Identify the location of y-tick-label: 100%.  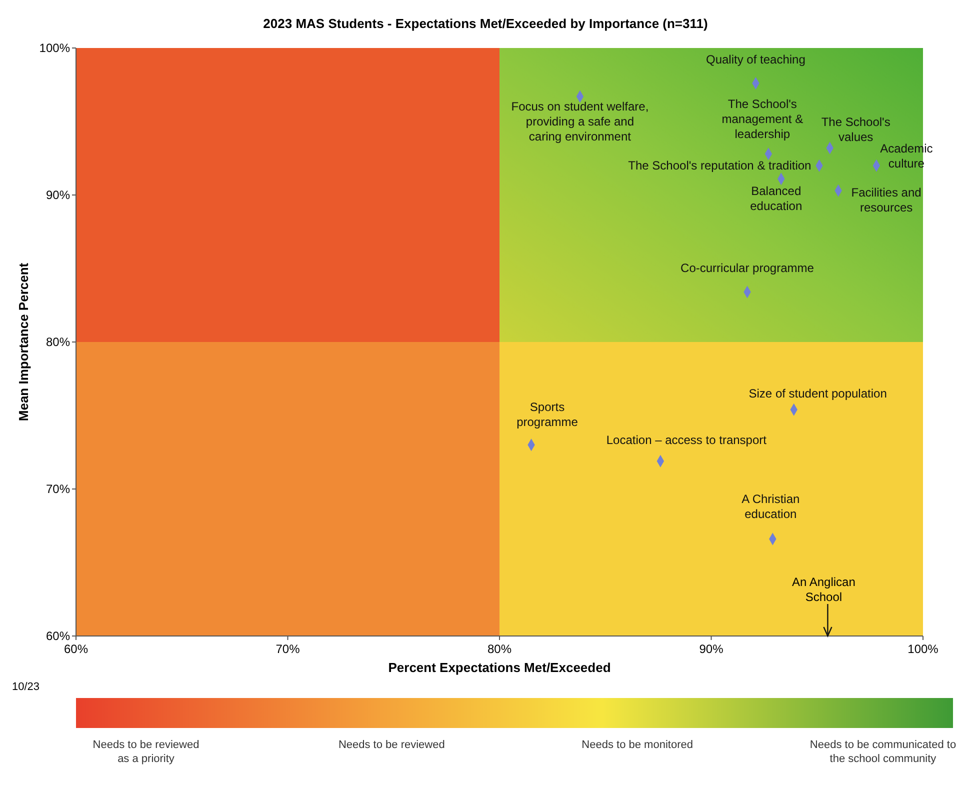
(54, 48).